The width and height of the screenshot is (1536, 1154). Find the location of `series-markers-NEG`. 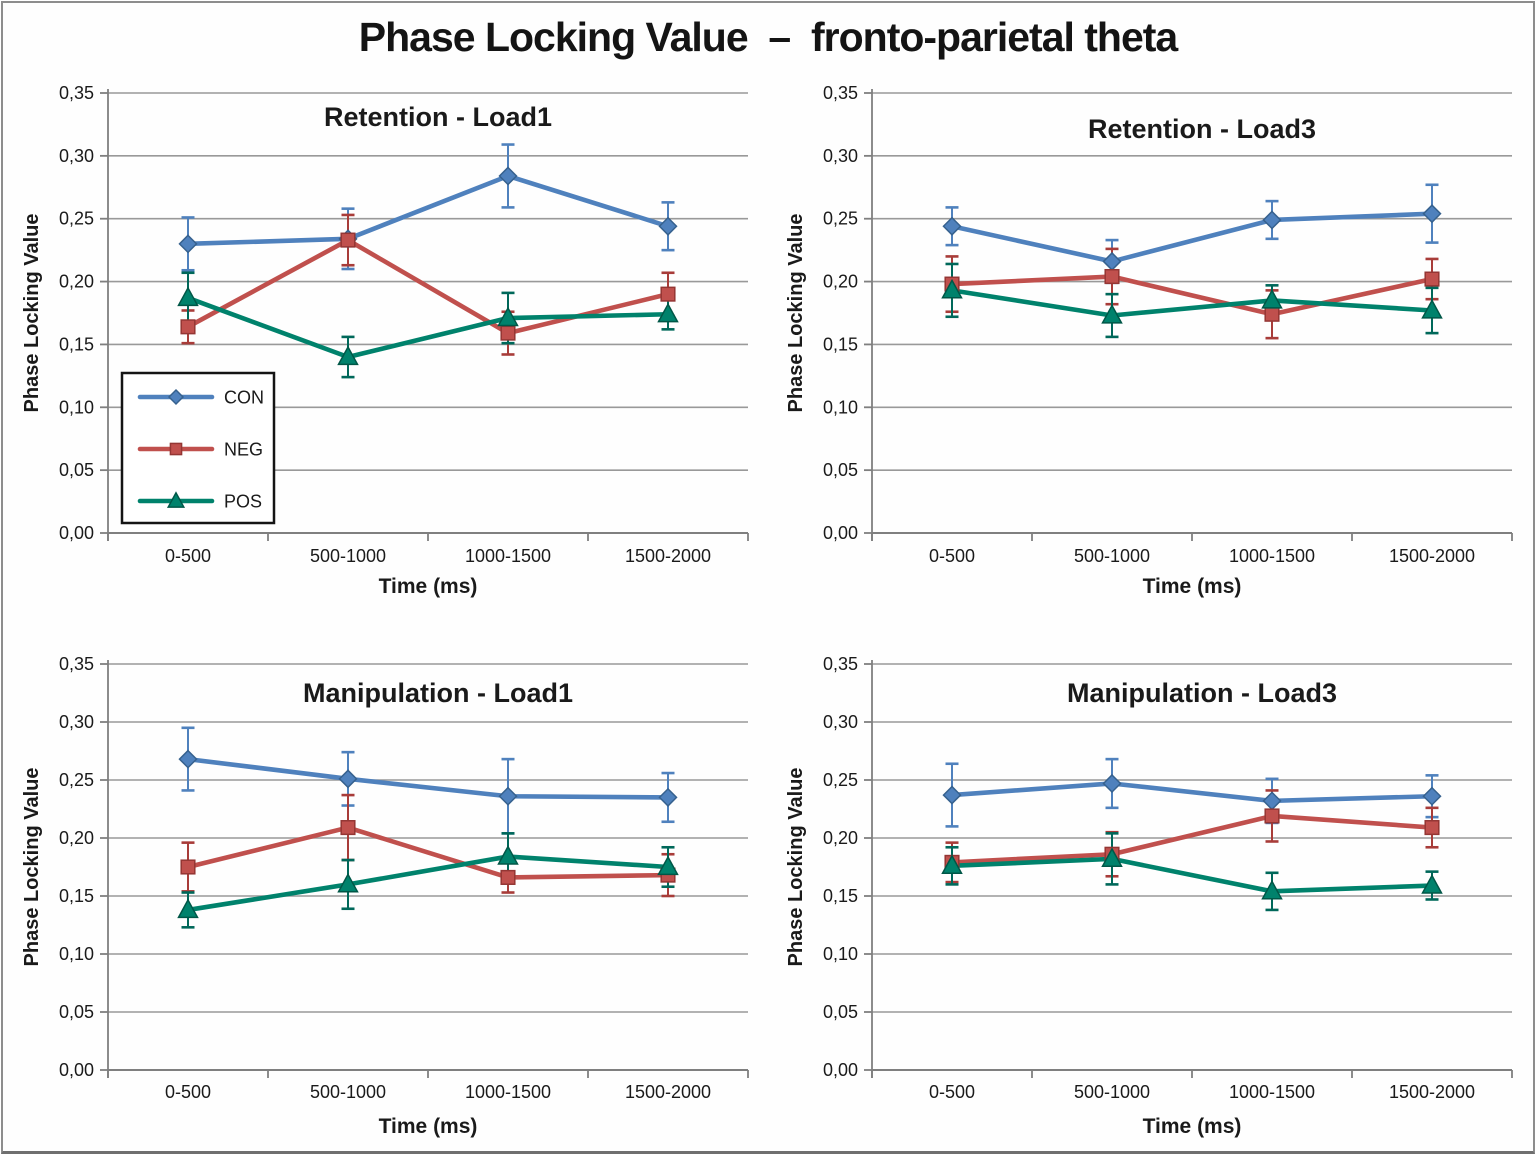

series-markers-NEG is located at coordinates (428, 286).